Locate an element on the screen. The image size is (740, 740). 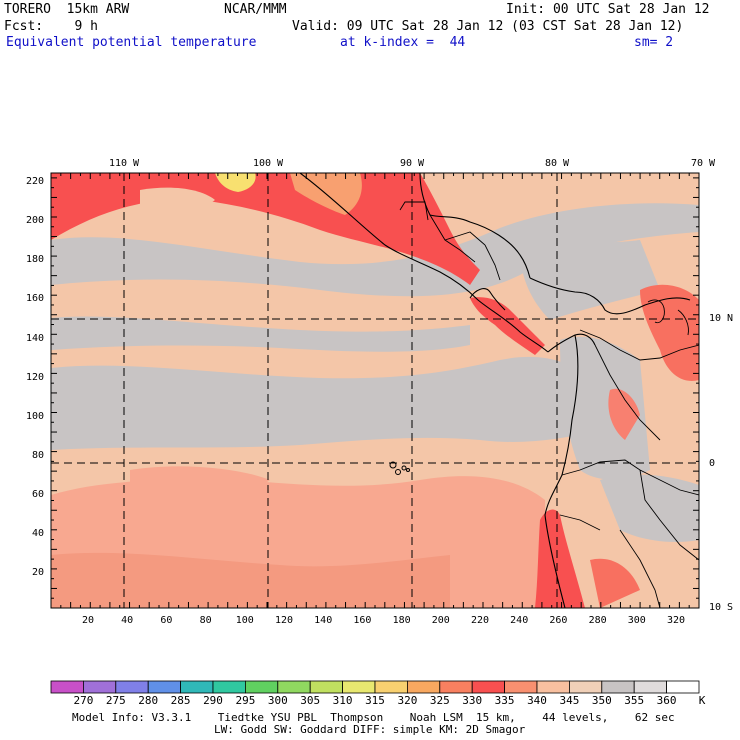
x-tick-label: 120 is located at coordinates (284, 620).